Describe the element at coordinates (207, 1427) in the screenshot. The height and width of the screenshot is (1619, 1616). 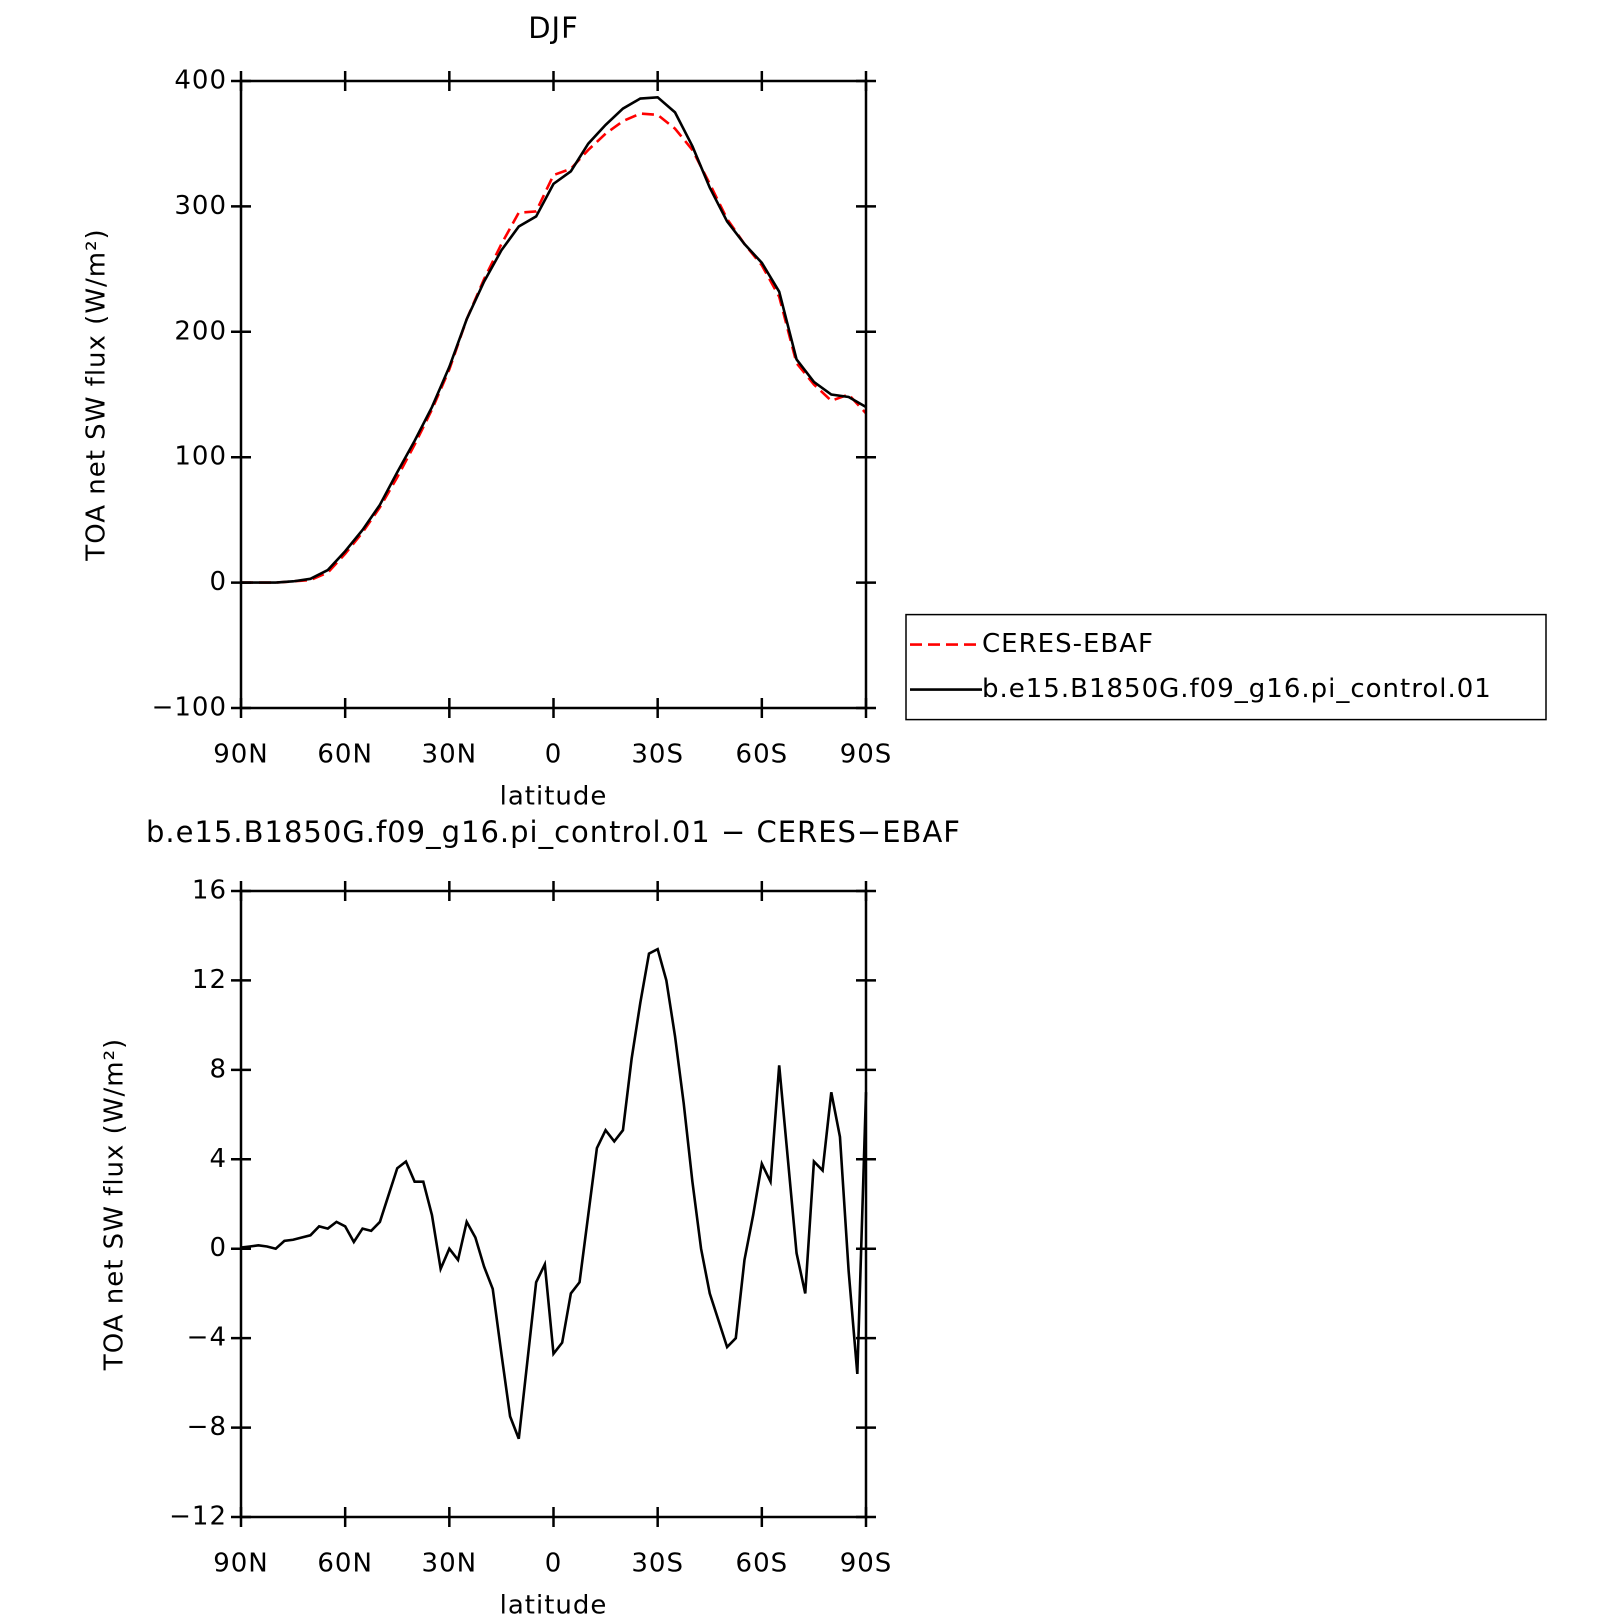
I see `y-tick-label: −8` at that location.